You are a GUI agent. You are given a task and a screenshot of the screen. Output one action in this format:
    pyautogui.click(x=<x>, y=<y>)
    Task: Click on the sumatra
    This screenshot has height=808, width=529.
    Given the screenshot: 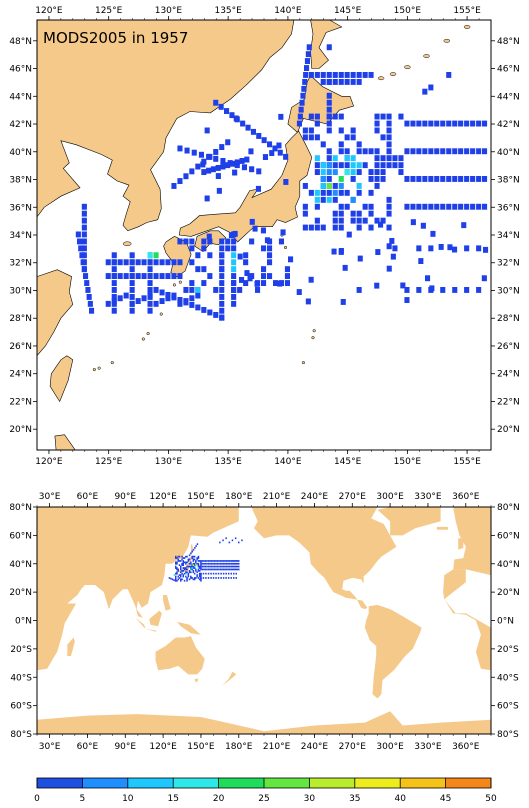 What is the action you would take?
    pyautogui.click(x=138, y=621)
    